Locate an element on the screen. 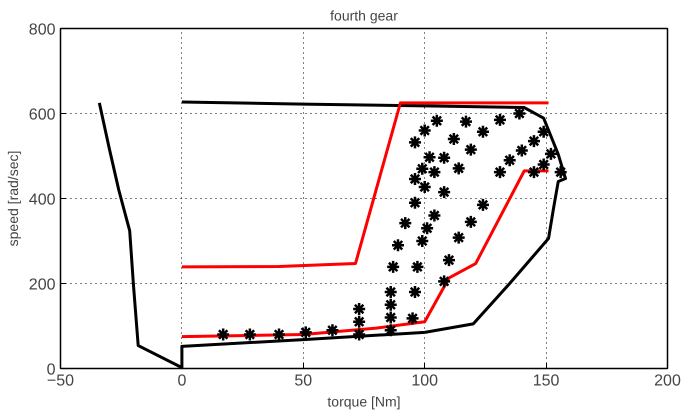 The height and width of the screenshot is (418, 692). x-tick-label: 100 is located at coordinates (424, 381).